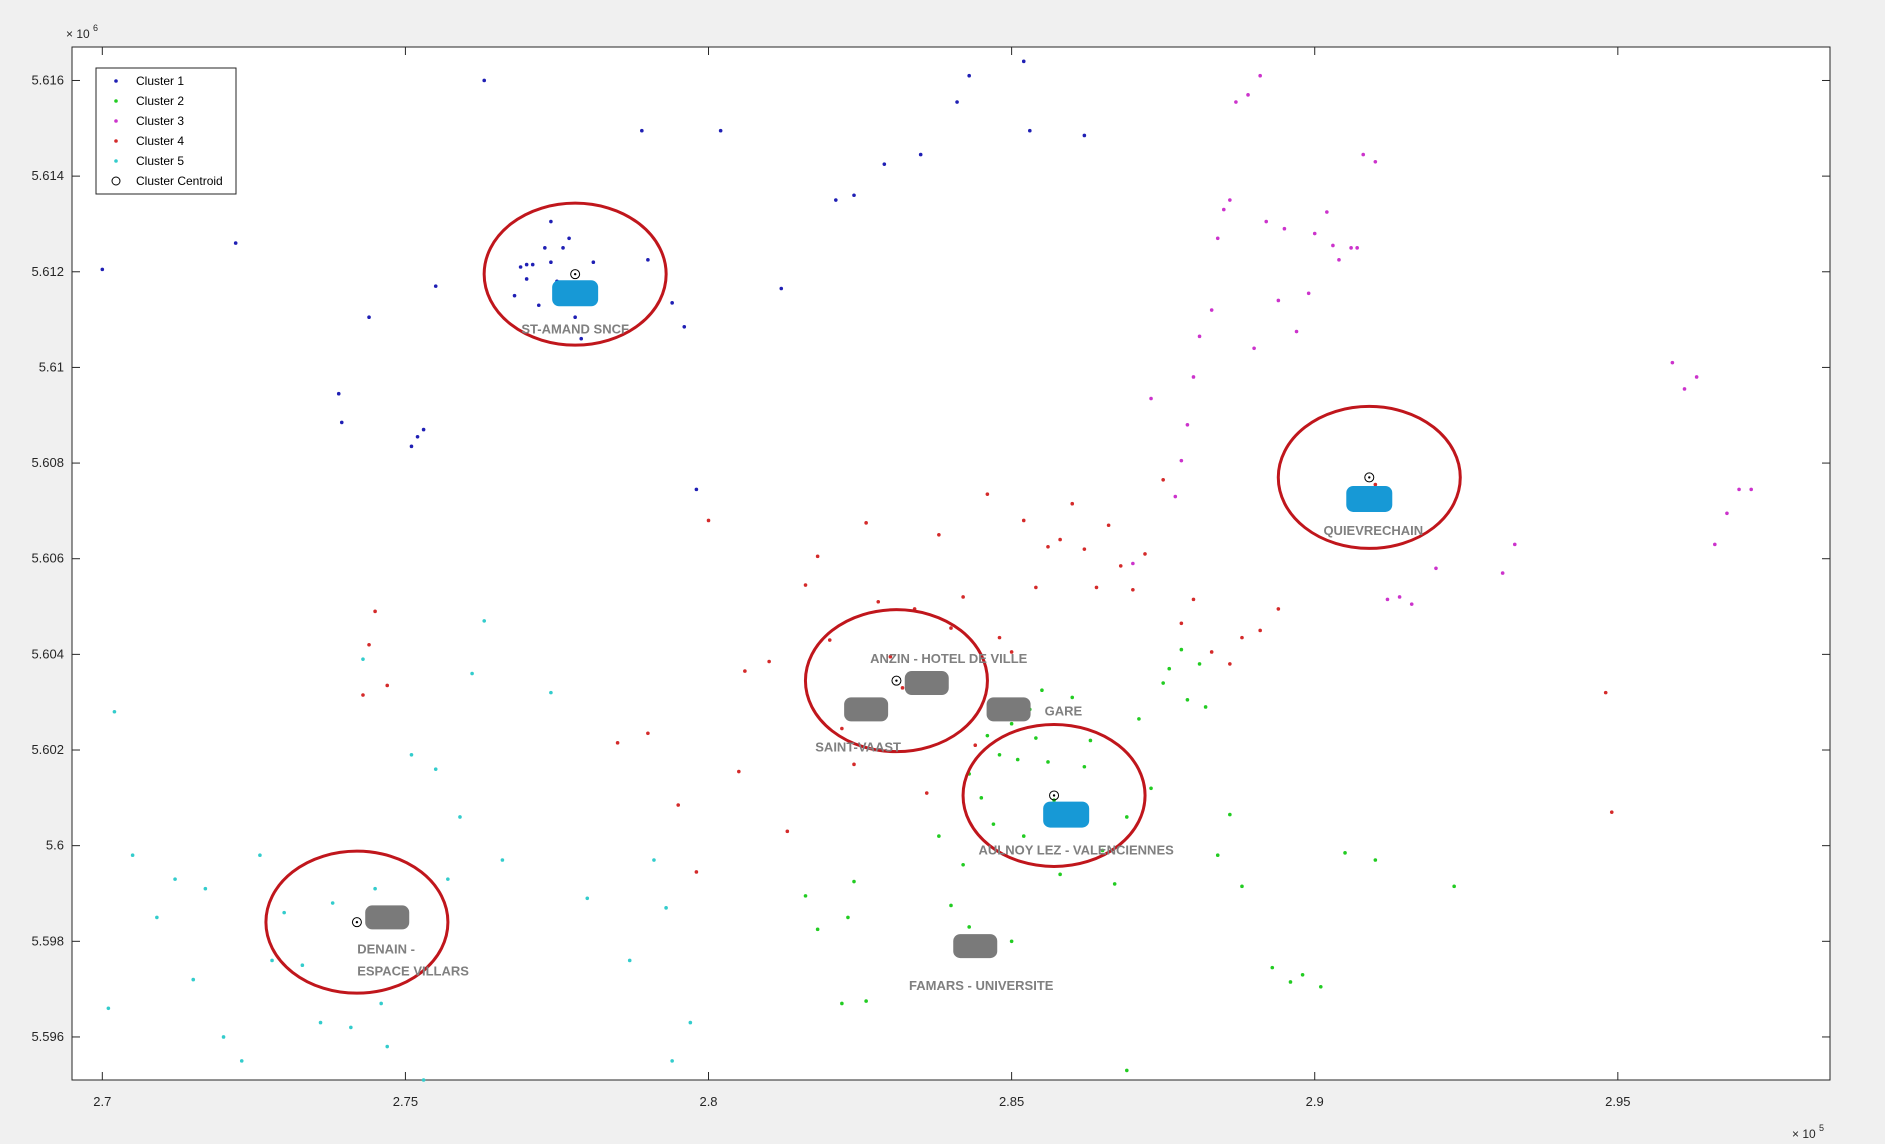 This screenshot has width=1885, height=1144. What do you see at coordinates (116, 141) in the screenshot?
I see `legend-marker-cluster4` at bounding box center [116, 141].